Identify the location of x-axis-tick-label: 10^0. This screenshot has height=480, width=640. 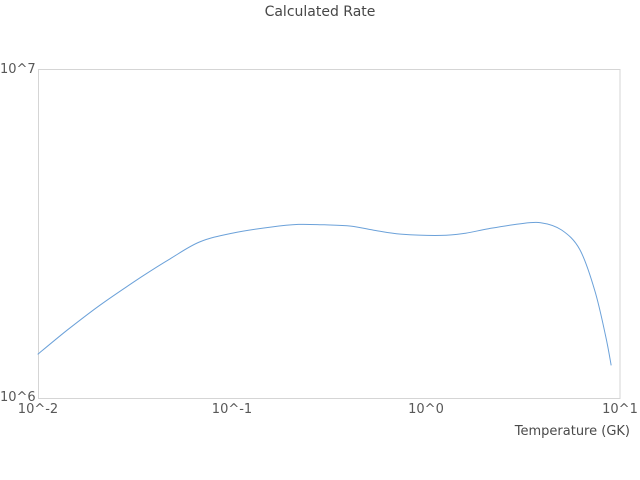
(426, 409).